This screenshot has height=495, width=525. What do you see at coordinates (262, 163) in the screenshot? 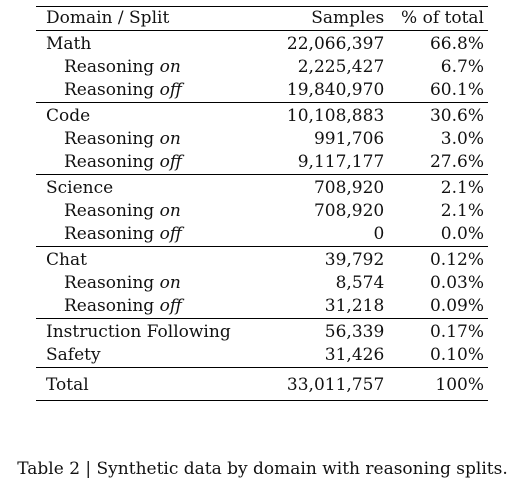
I see `split-row: Reasoning off 9,117,177 27.6%` at bounding box center [262, 163].